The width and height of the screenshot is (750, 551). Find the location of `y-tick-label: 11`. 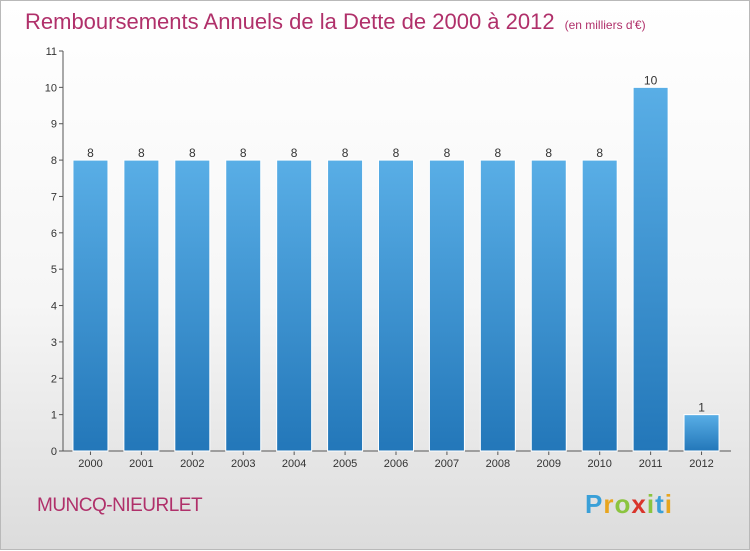

y-tick-label: 11 is located at coordinates (51, 52).